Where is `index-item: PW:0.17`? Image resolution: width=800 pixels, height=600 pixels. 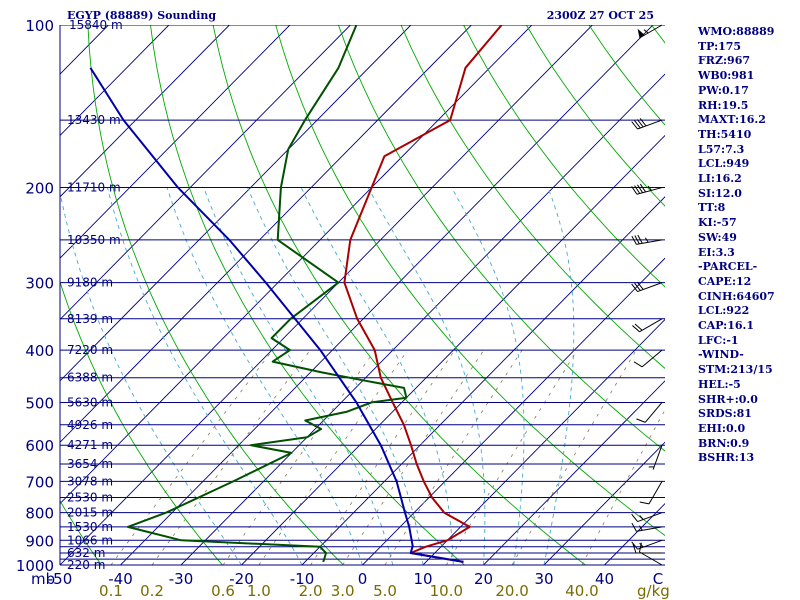 index-item: PW:0.17 is located at coordinates (723, 90).